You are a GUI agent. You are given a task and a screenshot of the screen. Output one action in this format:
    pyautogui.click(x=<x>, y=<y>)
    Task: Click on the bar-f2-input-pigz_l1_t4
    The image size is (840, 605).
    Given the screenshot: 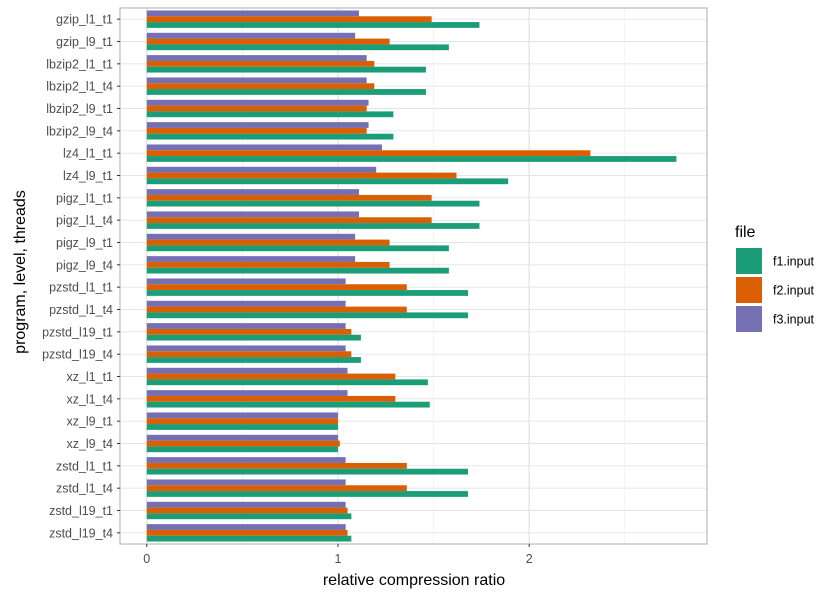 What is the action you would take?
    pyautogui.click(x=289, y=220)
    